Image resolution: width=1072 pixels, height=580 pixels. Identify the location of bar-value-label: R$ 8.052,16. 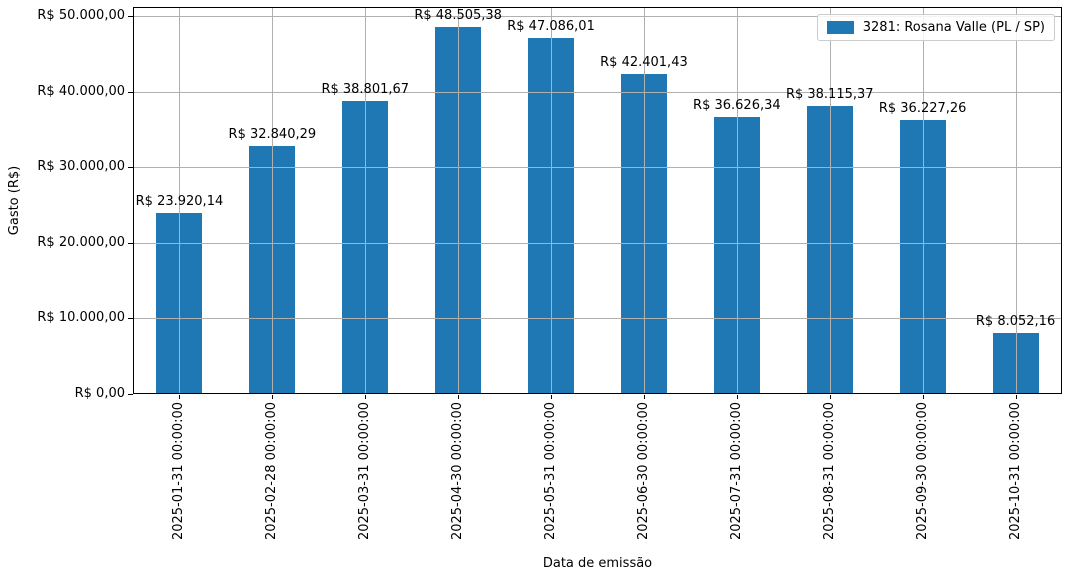
(1015, 322).